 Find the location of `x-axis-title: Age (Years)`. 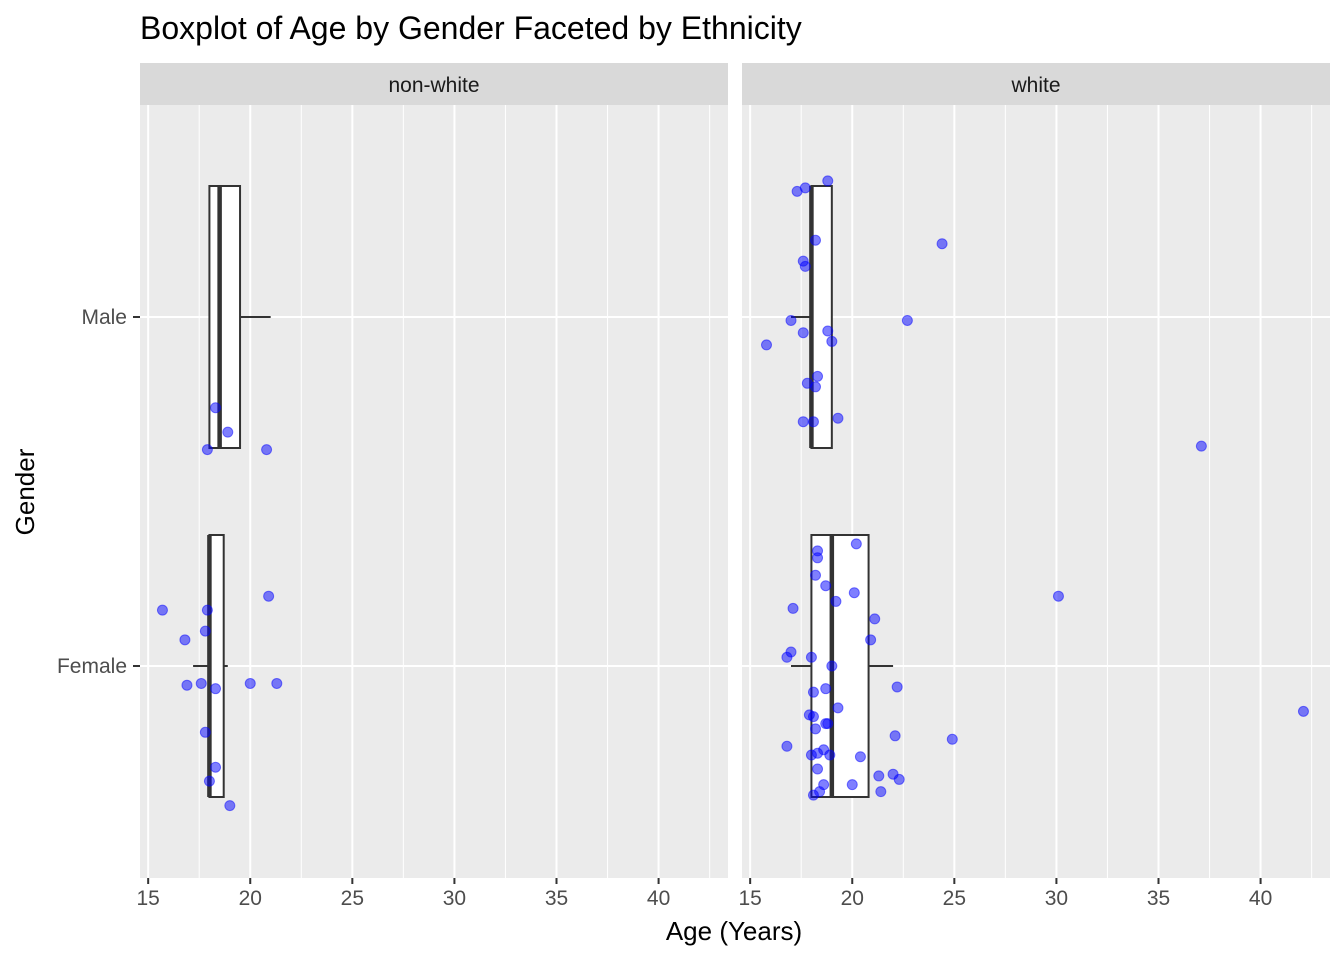

x-axis-title: Age (Years) is located at coordinates (734, 931).